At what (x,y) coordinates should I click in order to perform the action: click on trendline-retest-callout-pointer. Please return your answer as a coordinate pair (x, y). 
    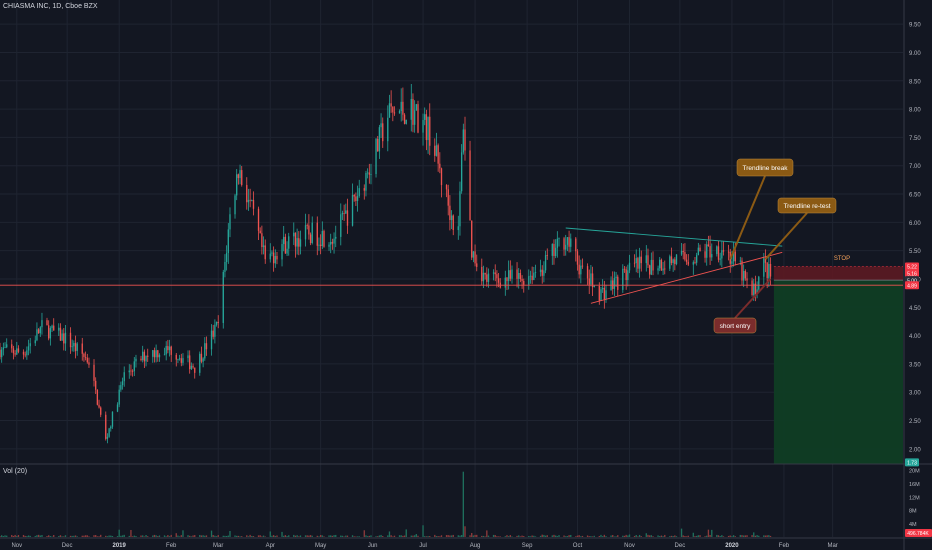
    Looking at the image, I should click on (786, 236).